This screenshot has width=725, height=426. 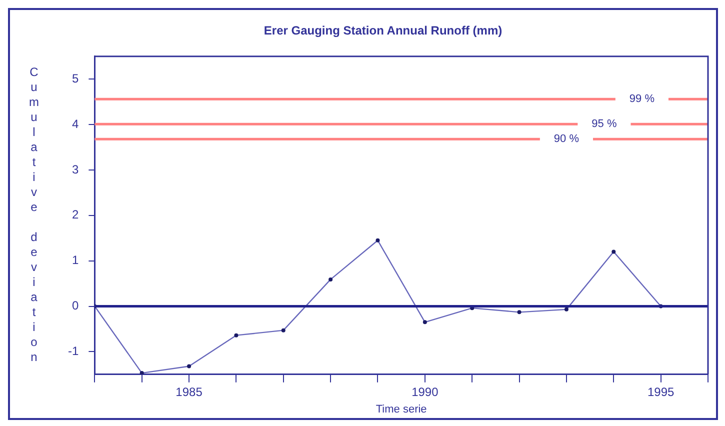 What do you see at coordinates (383, 31) in the screenshot?
I see `chart-title: Erer Gauging Station Annual Runoff (mm)` at bounding box center [383, 31].